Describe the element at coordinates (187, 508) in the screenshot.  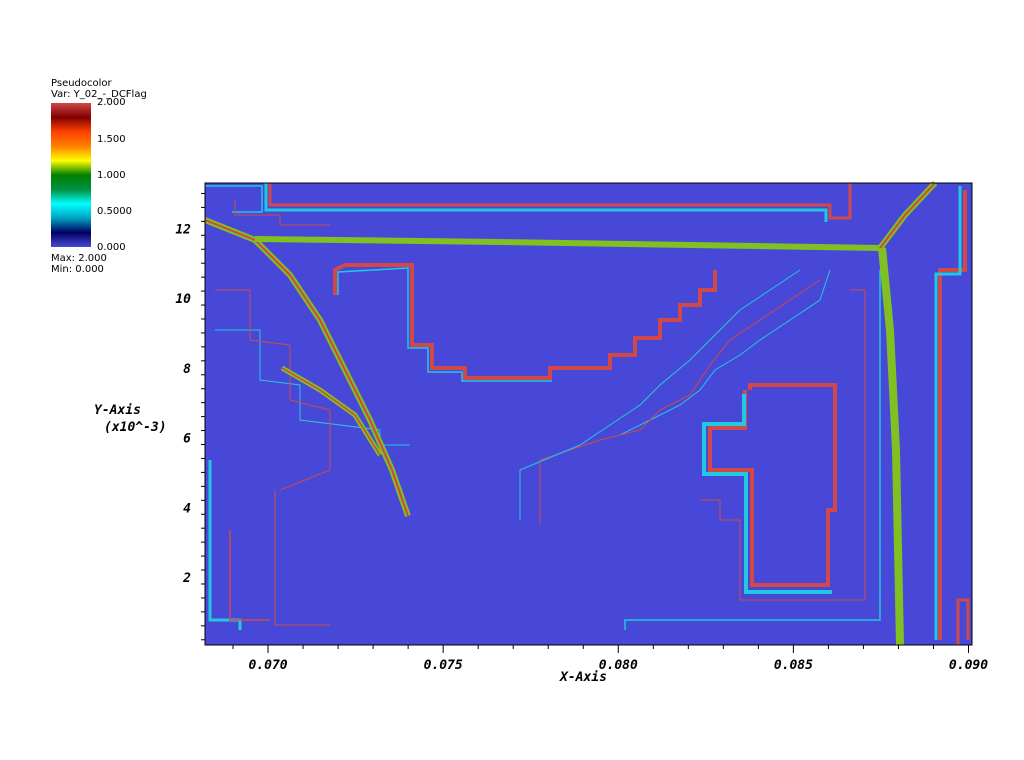
I see `y-tick-label: 4` at that location.